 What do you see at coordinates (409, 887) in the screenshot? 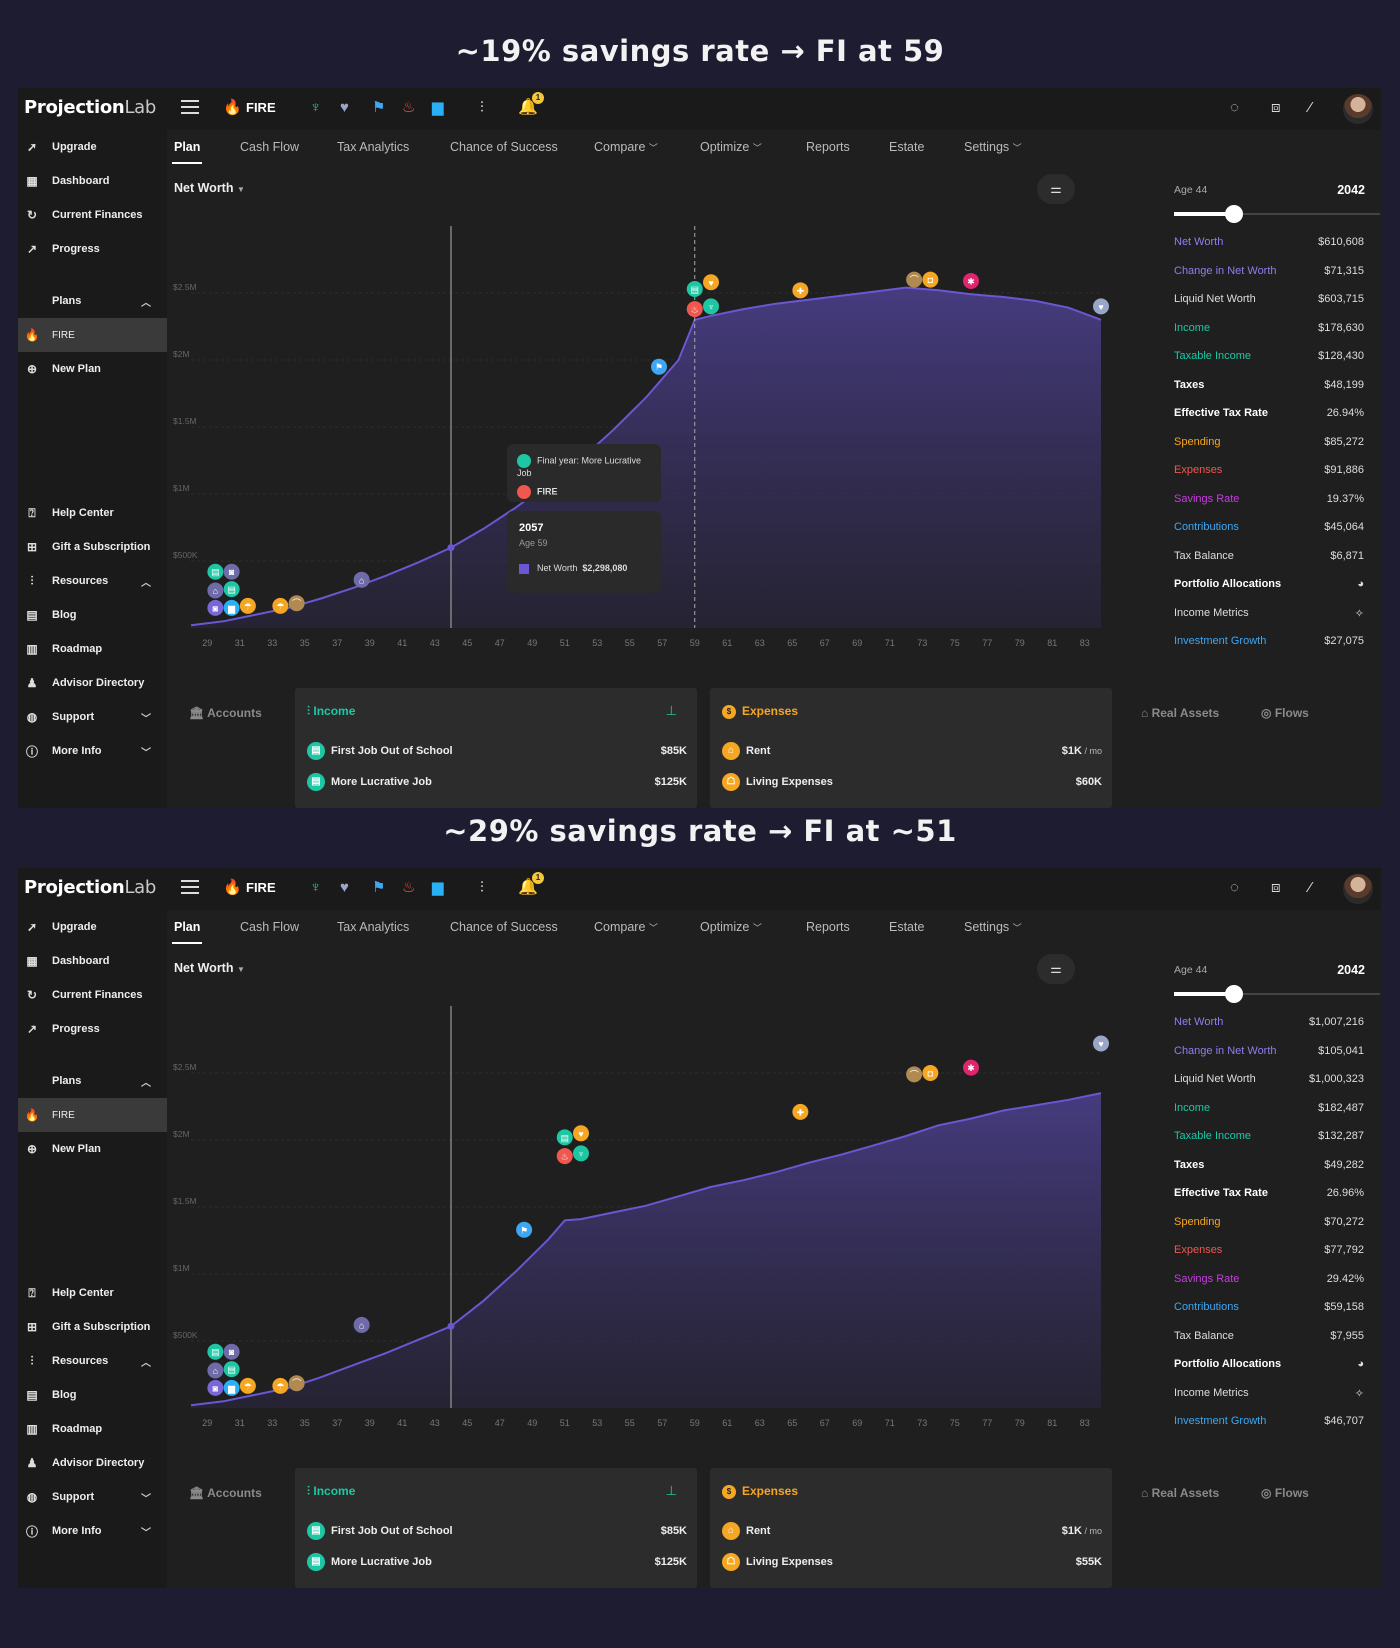
I see `fire-milestone-icon: ♨` at bounding box center [409, 887].